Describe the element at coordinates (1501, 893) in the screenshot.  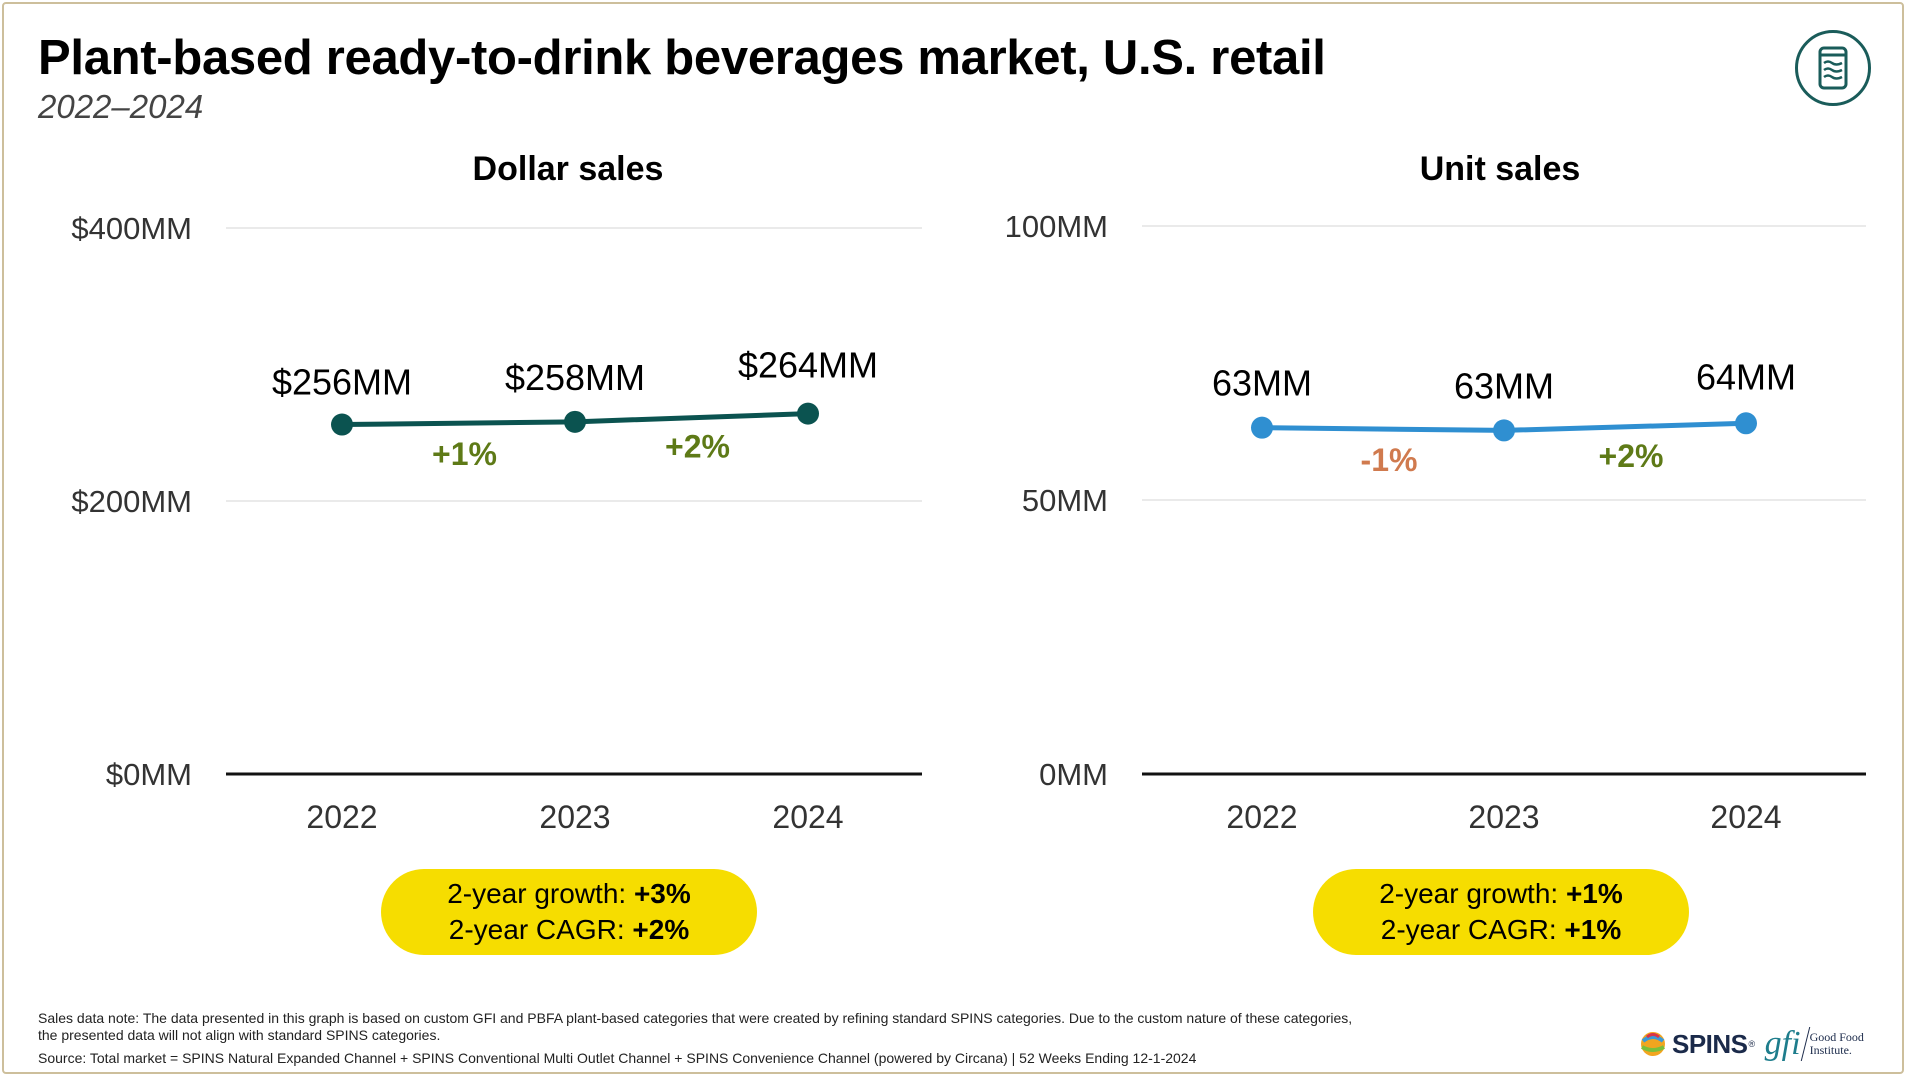
I see `growth-line: 2-year growth: +1%` at that location.